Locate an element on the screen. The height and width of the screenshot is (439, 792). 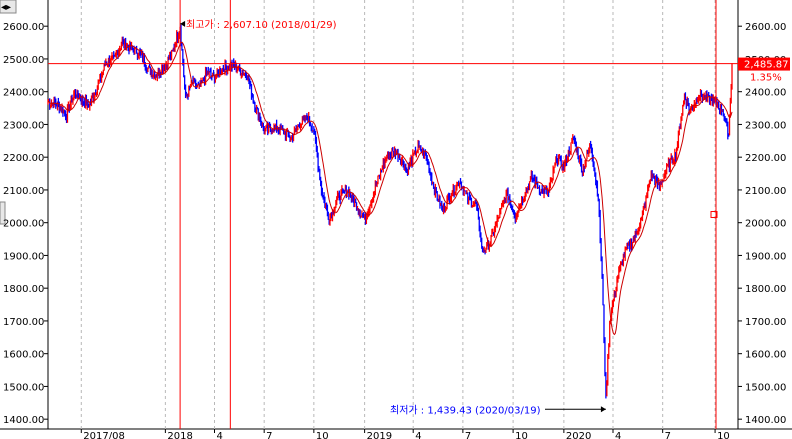
low-annotation-label: 최저가 : 1,439.43 (2020/03/19) is located at coordinates (465, 410).